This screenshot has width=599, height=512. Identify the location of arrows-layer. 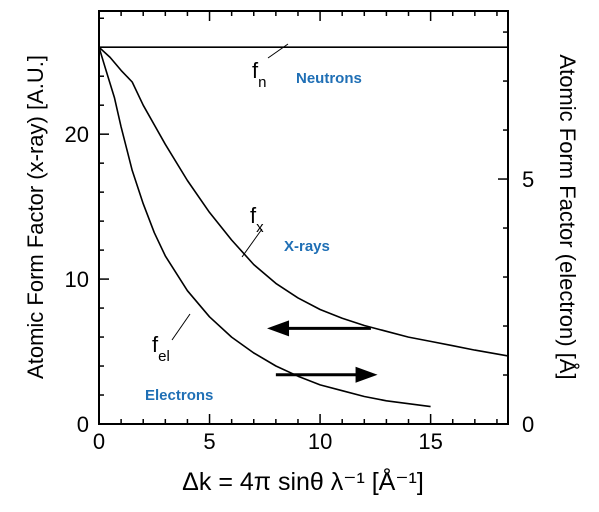
(322, 351).